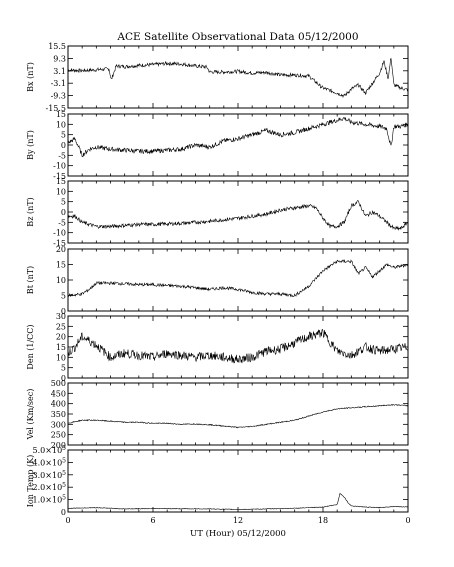  What do you see at coordinates (152, 520) in the screenshot?
I see `x-tick-label: 6` at bounding box center [152, 520].